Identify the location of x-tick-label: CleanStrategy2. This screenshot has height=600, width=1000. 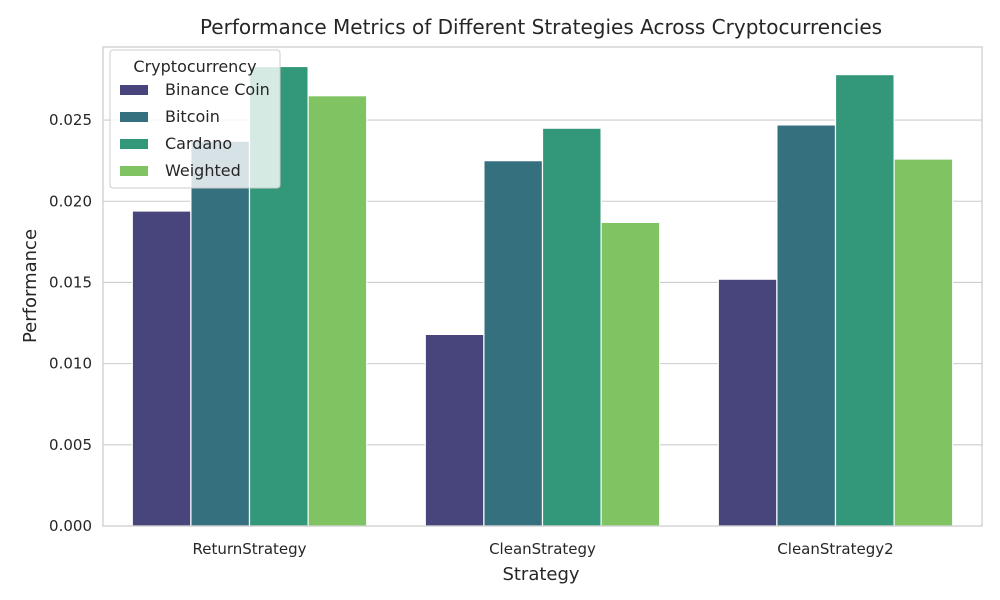
(835, 549).